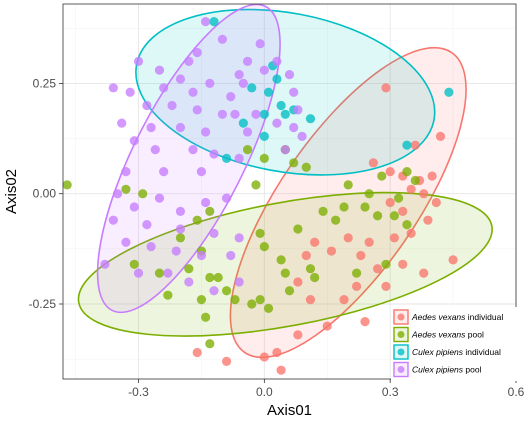 This screenshot has height=422, width=526. I want to click on y-tick-label: 0.00, so click(45, 194).